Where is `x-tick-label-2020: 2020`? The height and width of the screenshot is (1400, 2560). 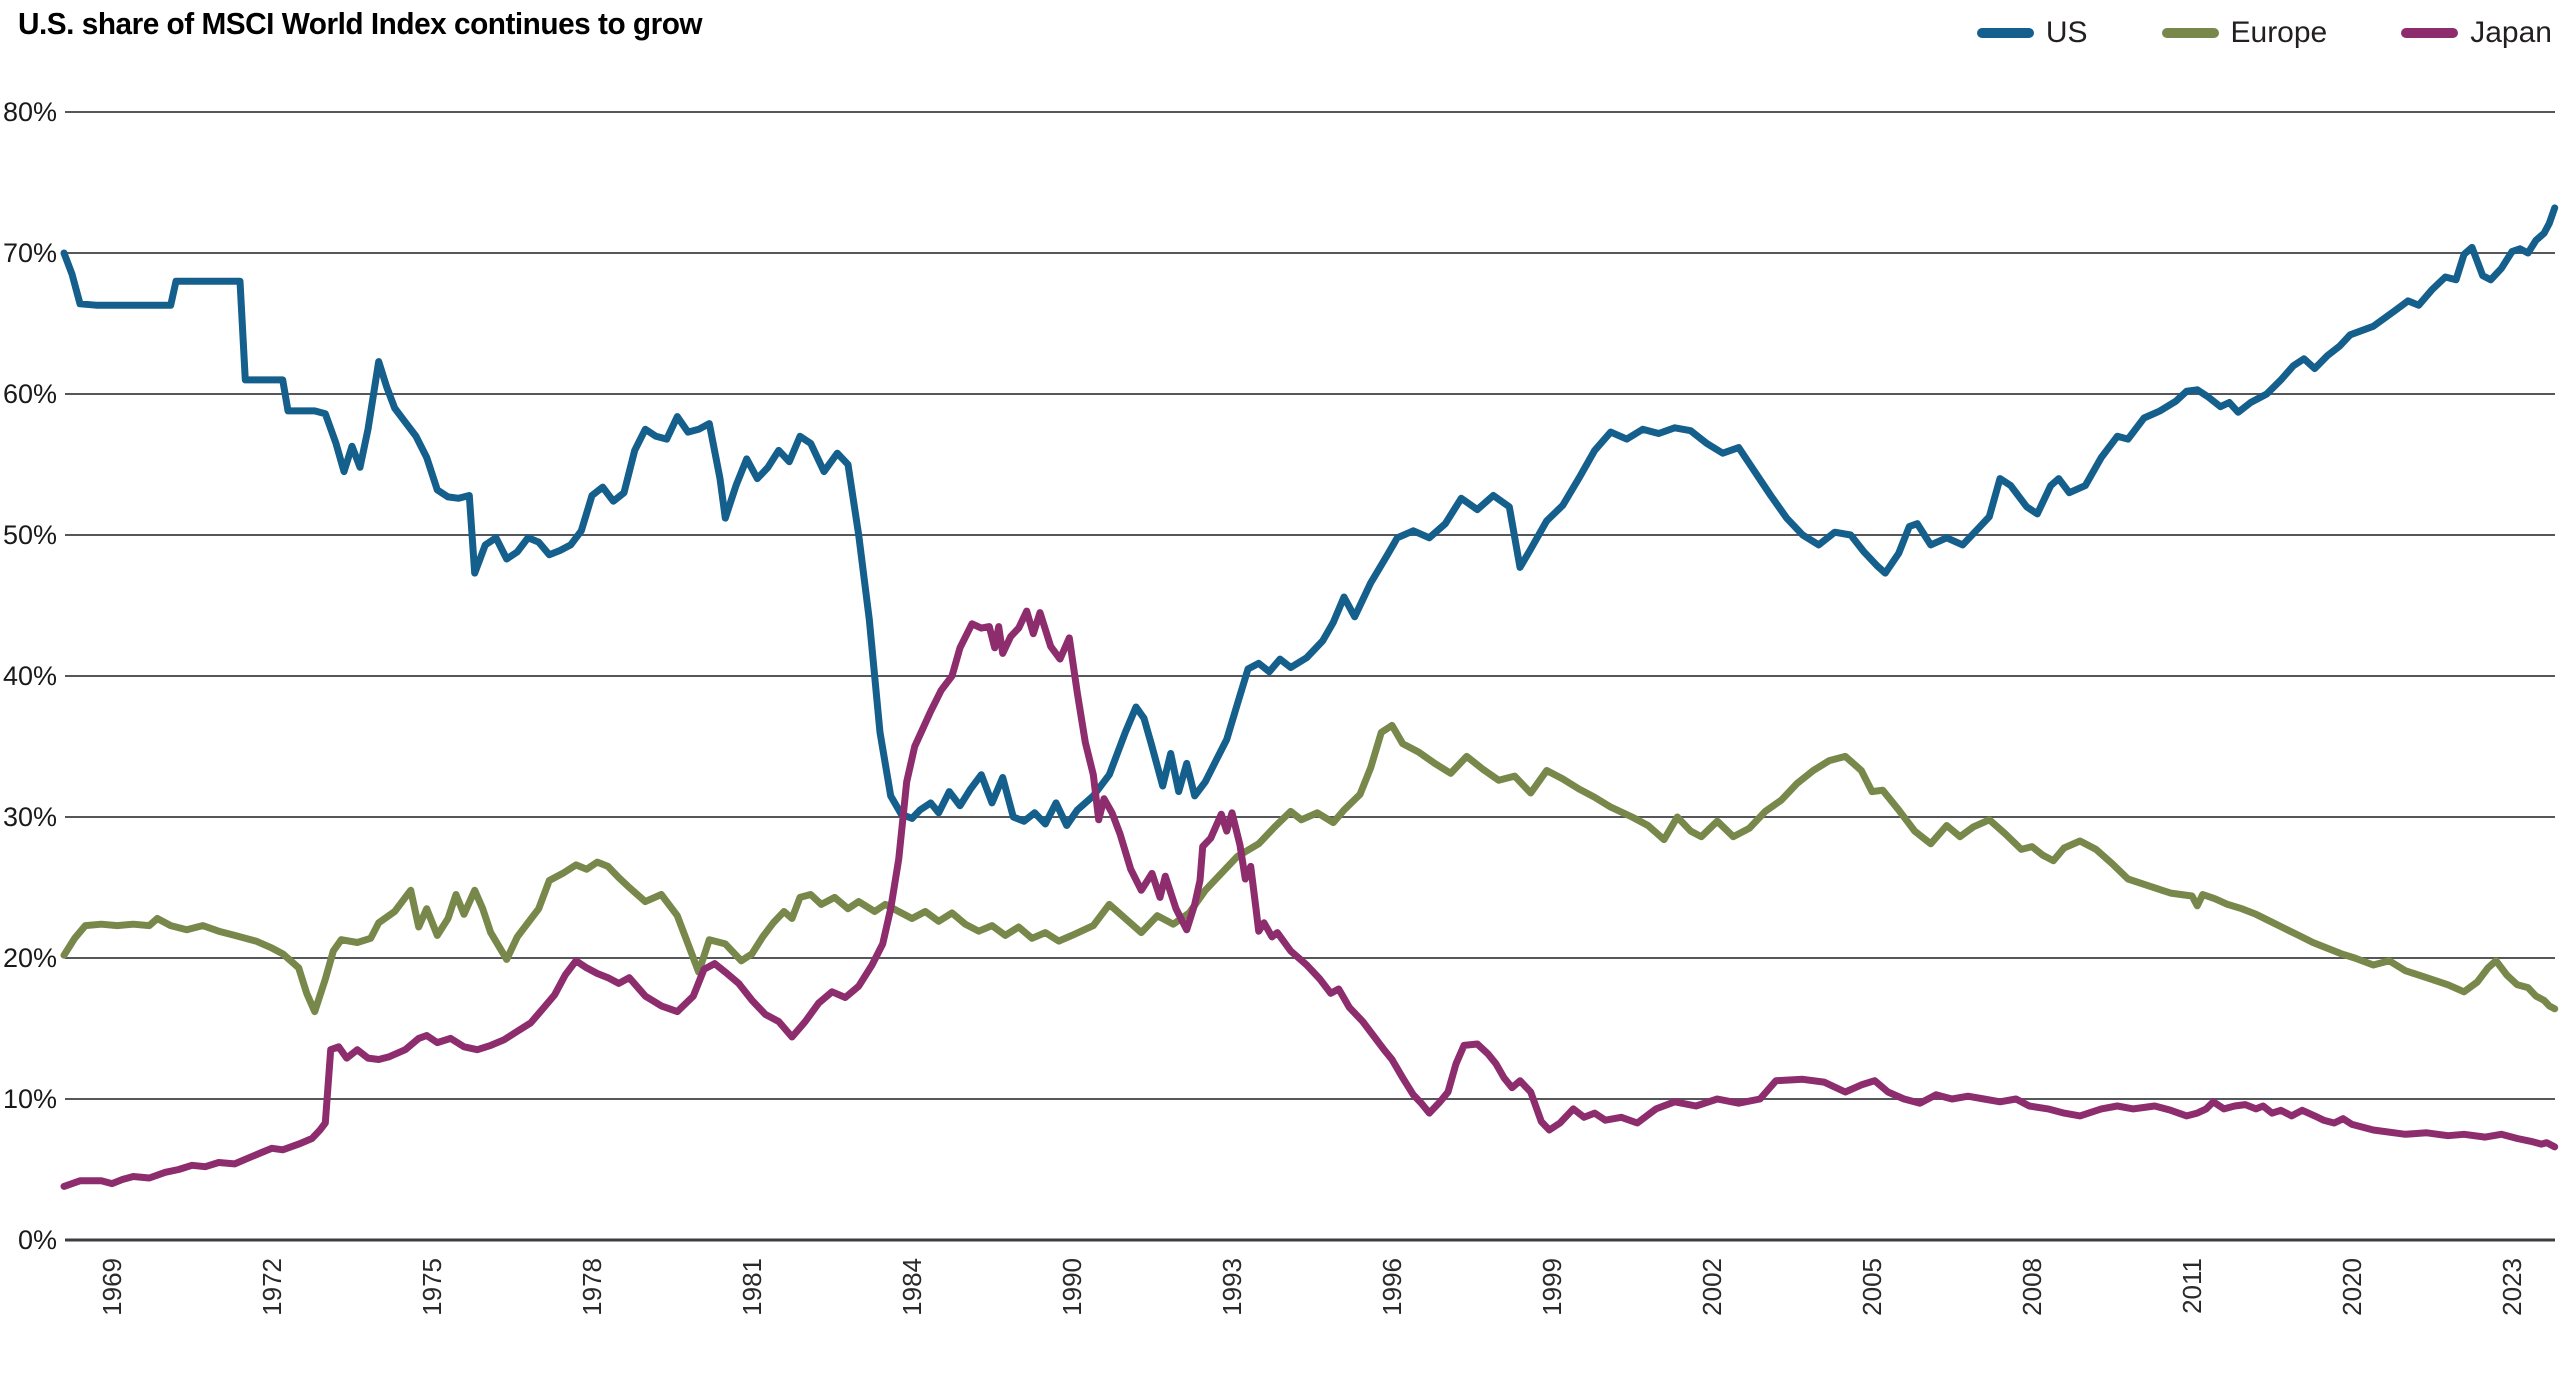
x-tick-label-2020: 2020 is located at coordinates (2352, 1287).